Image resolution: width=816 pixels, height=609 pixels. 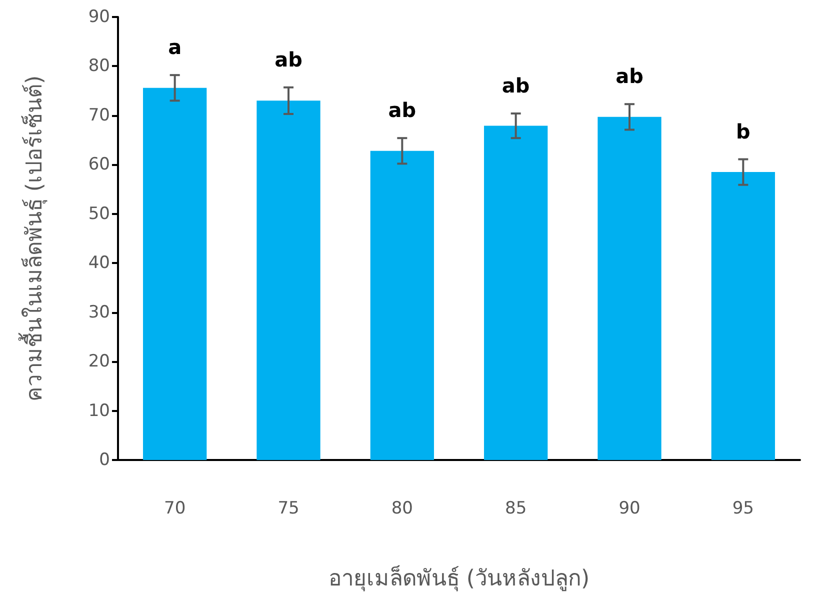 What do you see at coordinates (516, 508) in the screenshot?
I see `x-tick-label: 85` at bounding box center [516, 508].